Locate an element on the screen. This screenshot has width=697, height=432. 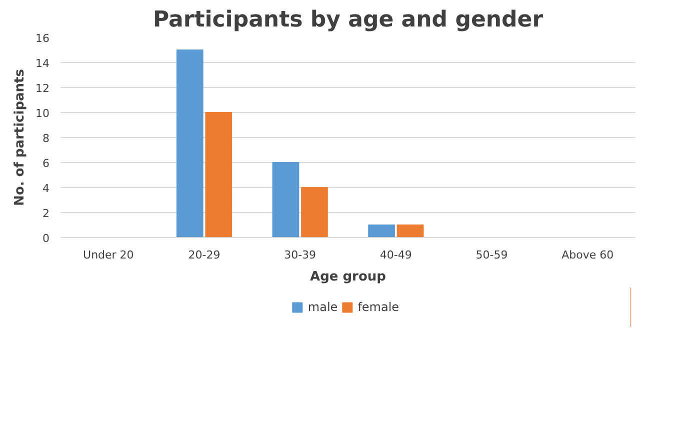
legend-label: male is located at coordinates (323, 307).